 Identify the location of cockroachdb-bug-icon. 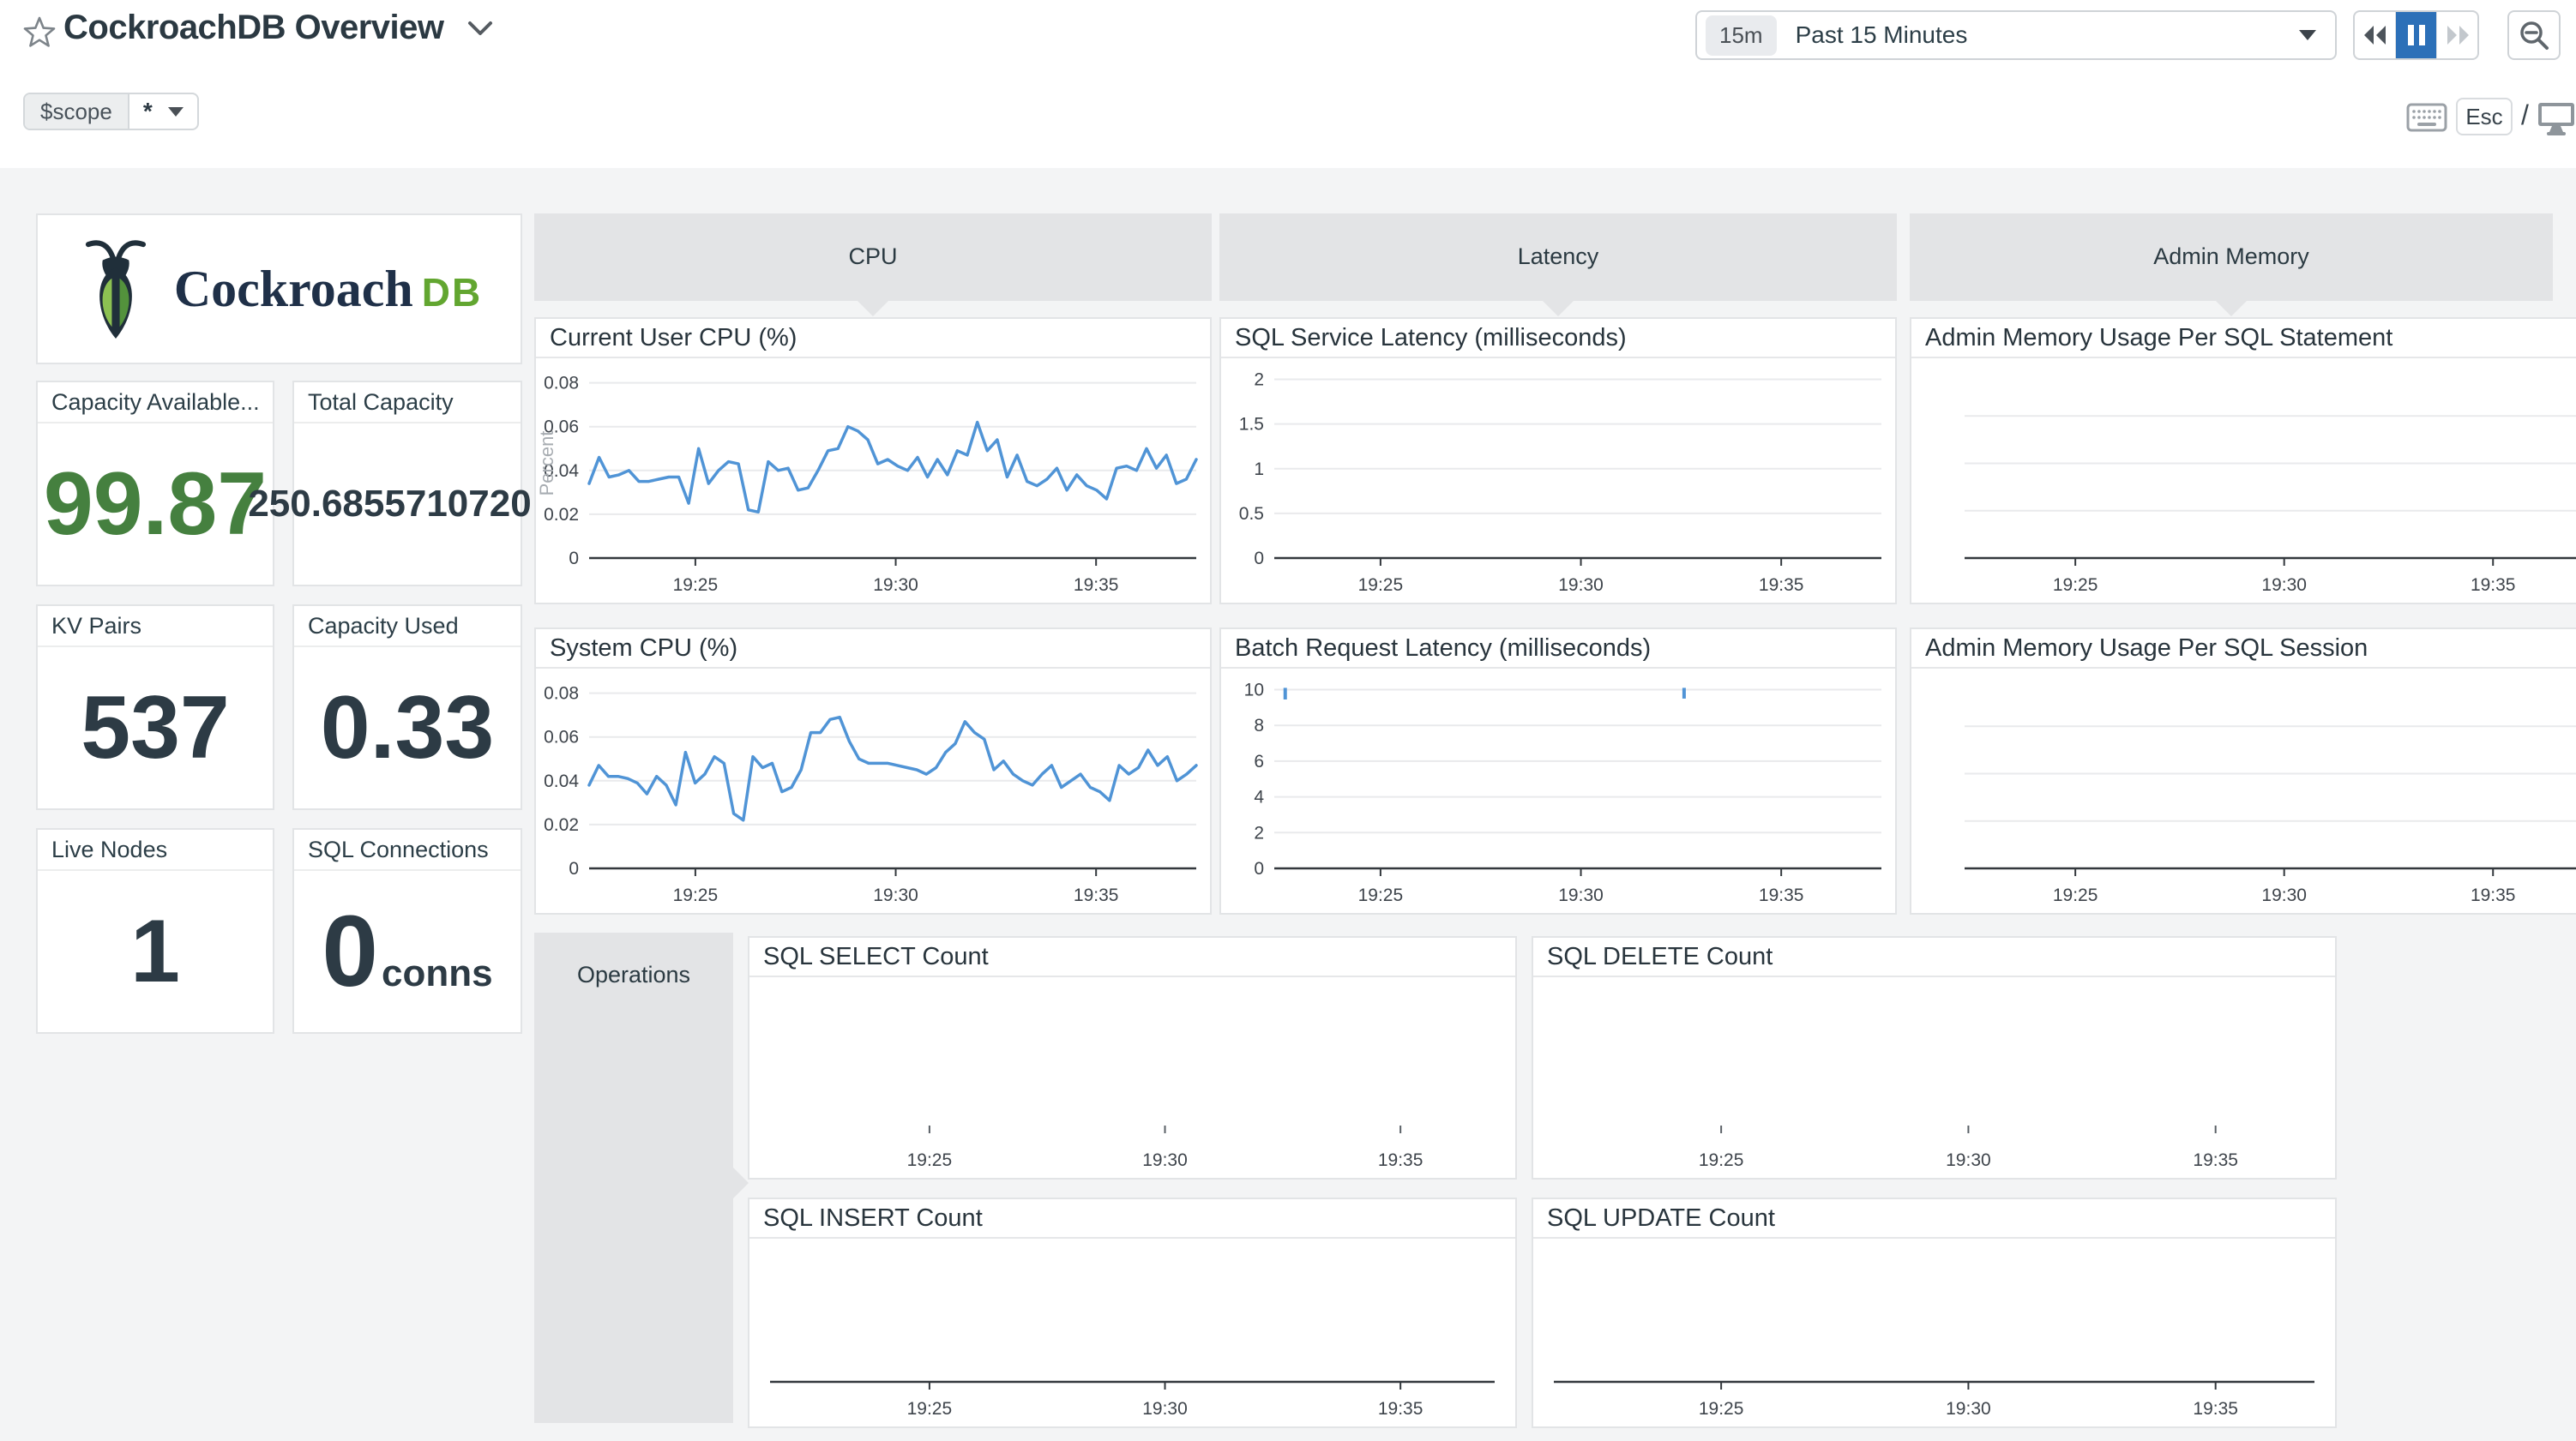
(115, 289).